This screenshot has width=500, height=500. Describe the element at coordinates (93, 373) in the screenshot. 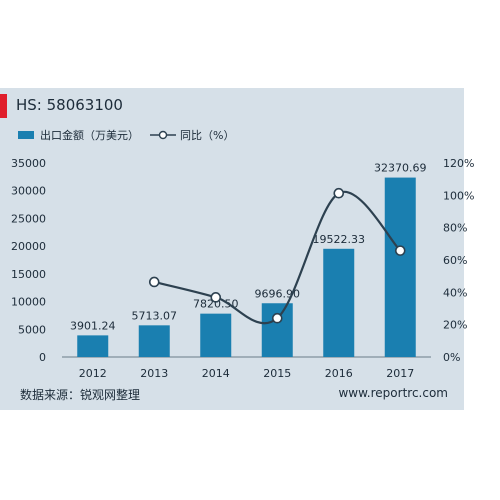

I see `x-tick-label: 2012` at that location.